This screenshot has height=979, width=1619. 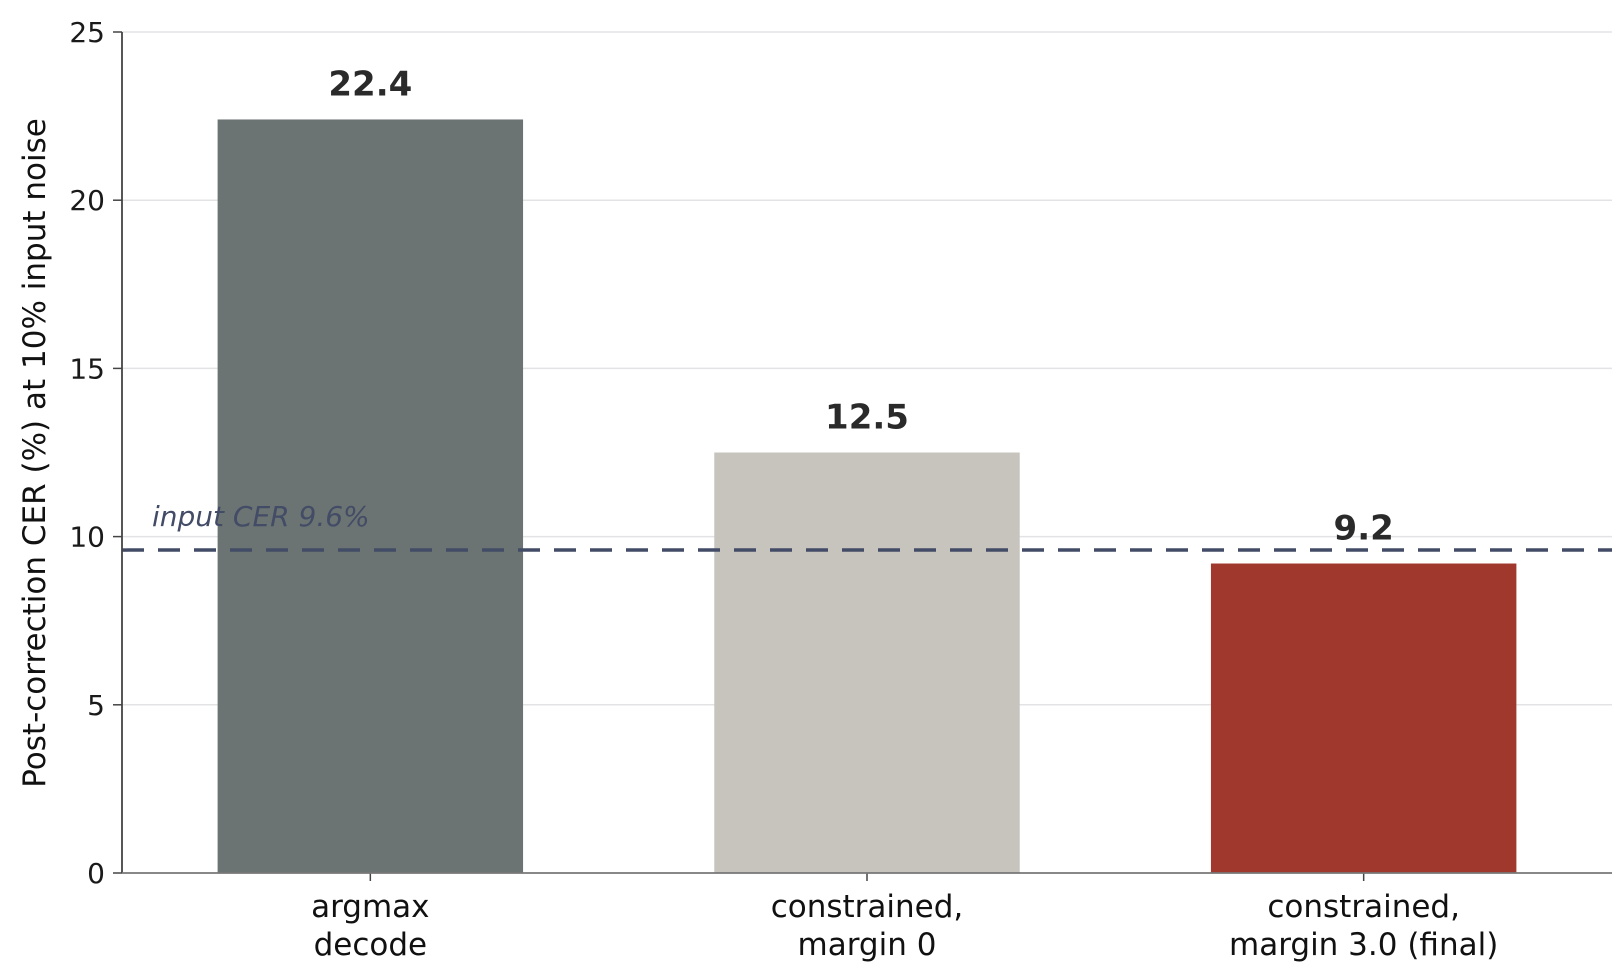 What do you see at coordinates (1363, 945) in the screenshot?
I see `x-tick-label-line: margin 3.0 (final)` at bounding box center [1363, 945].